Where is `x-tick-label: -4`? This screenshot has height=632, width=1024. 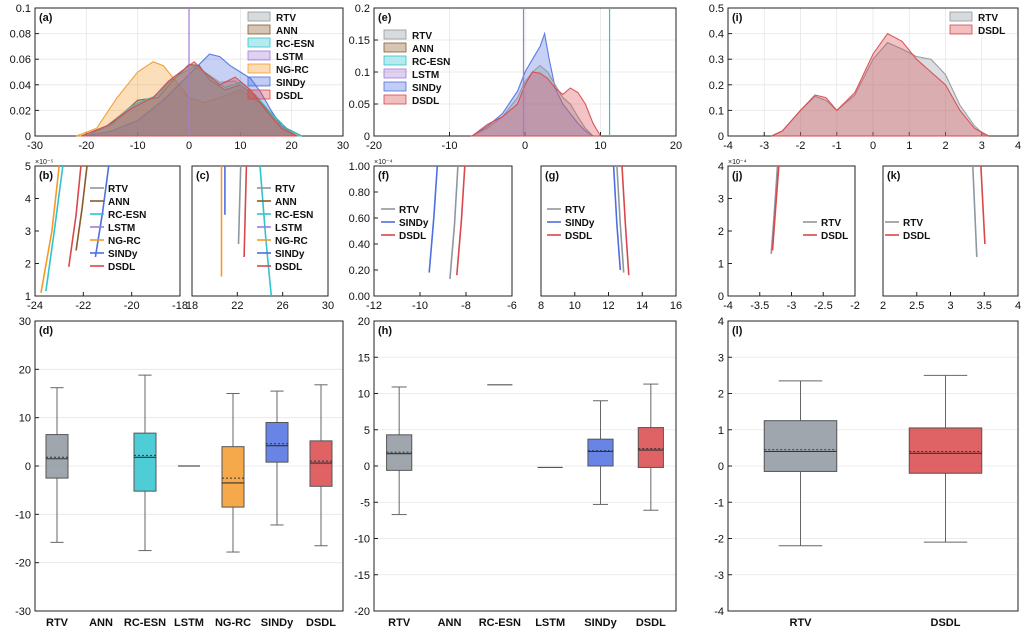
x-tick-label: -4 is located at coordinates (728, 306).